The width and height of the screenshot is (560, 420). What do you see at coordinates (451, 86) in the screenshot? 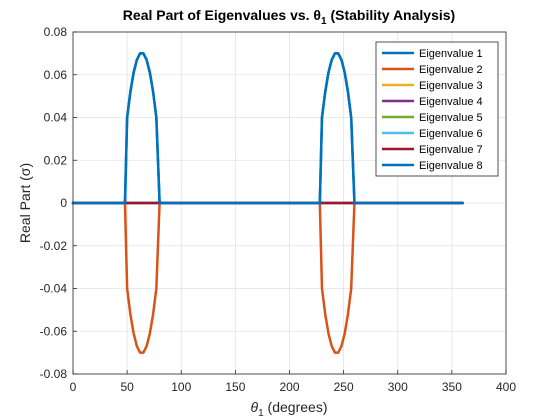
I see `legend-label-3: Eigenvalue 3` at bounding box center [451, 86].